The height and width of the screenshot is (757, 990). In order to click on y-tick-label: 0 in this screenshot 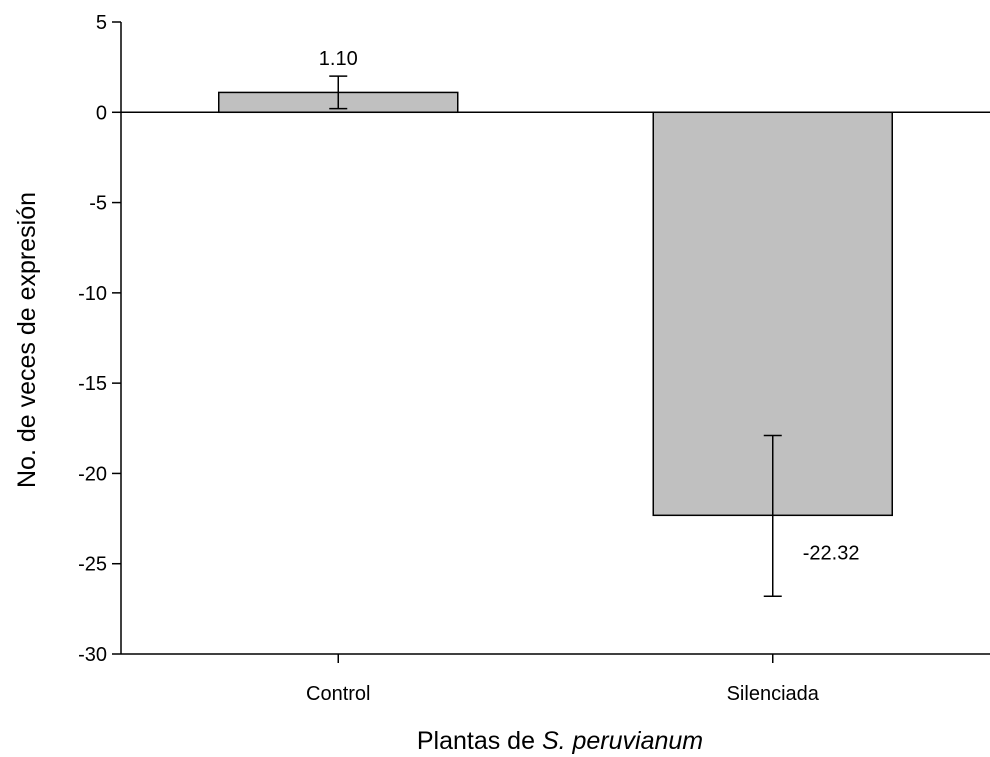, I will do `click(101, 113)`.